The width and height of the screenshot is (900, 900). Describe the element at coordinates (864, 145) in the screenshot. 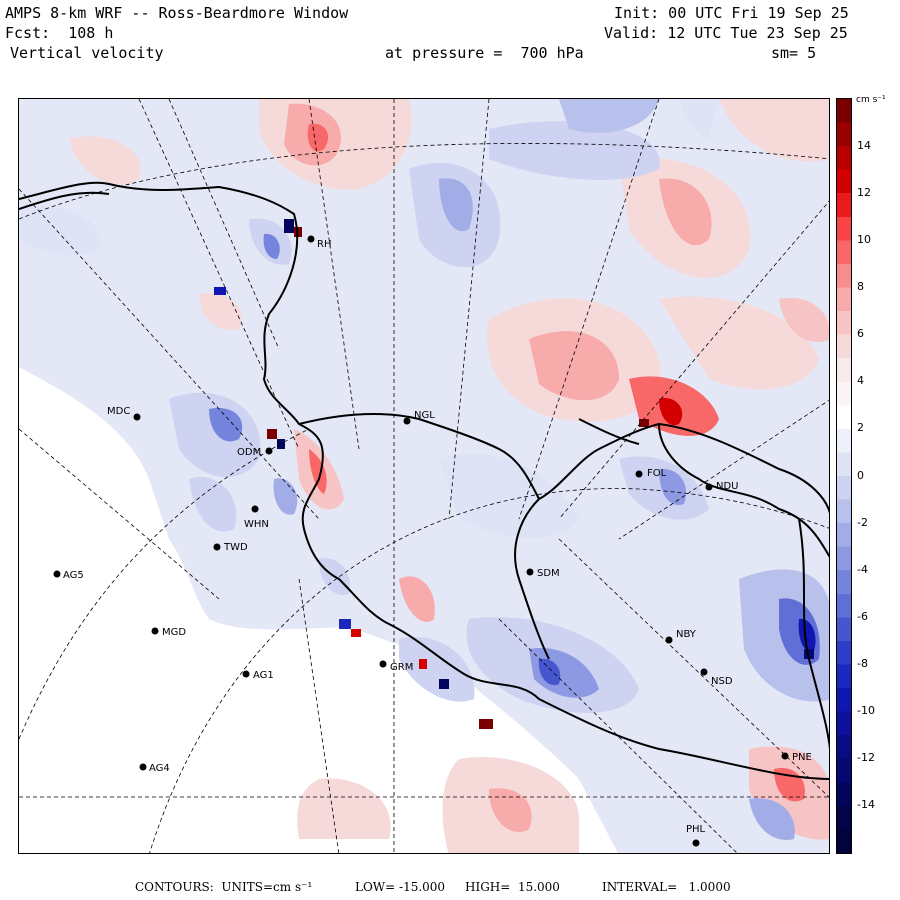

I see `colorbar-tick: 14` at that location.